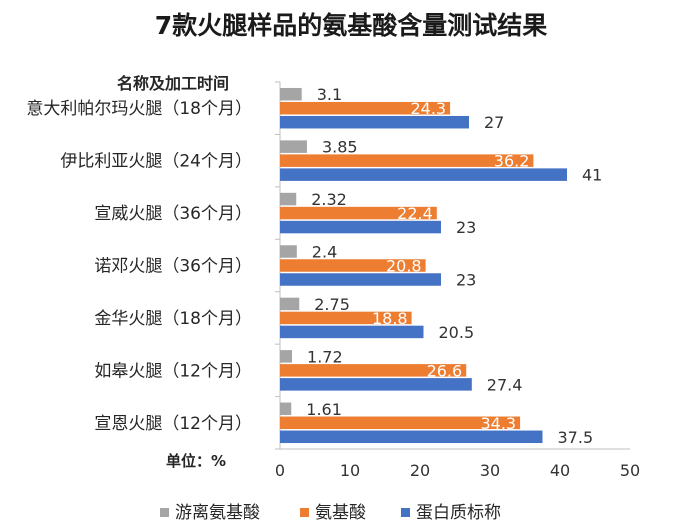 The height and width of the screenshot is (532, 673). What do you see at coordinates (415, 213) in the screenshot?
I see `data-label: 22.4` at bounding box center [415, 213].